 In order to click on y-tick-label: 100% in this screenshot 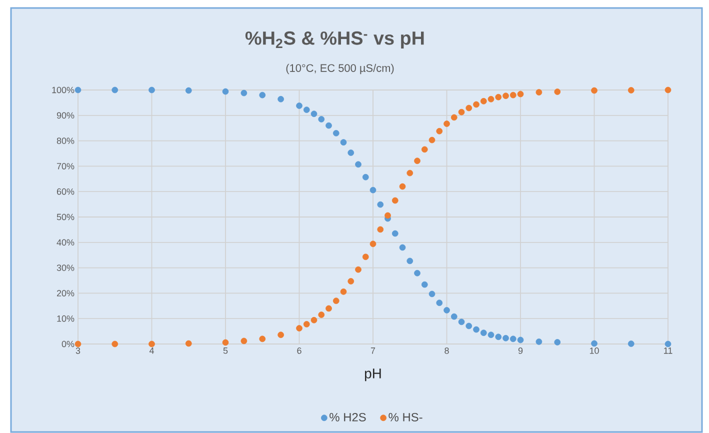, I will do `click(63, 90)`.